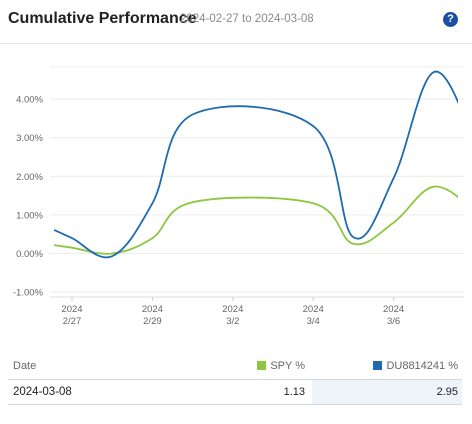 This screenshot has height=424, width=472. What do you see at coordinates (287, 366) in the screenshot?
I see `column-spy-label: SPY %` at bounding box center [287, 366].